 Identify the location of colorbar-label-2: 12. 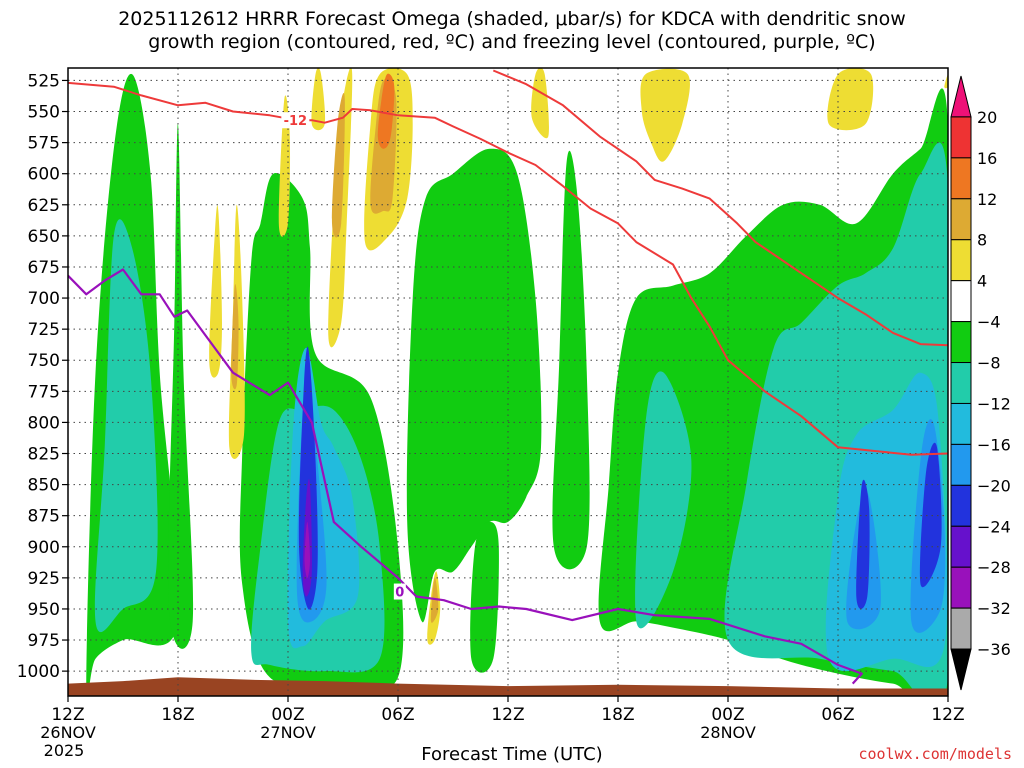
(987, 199).